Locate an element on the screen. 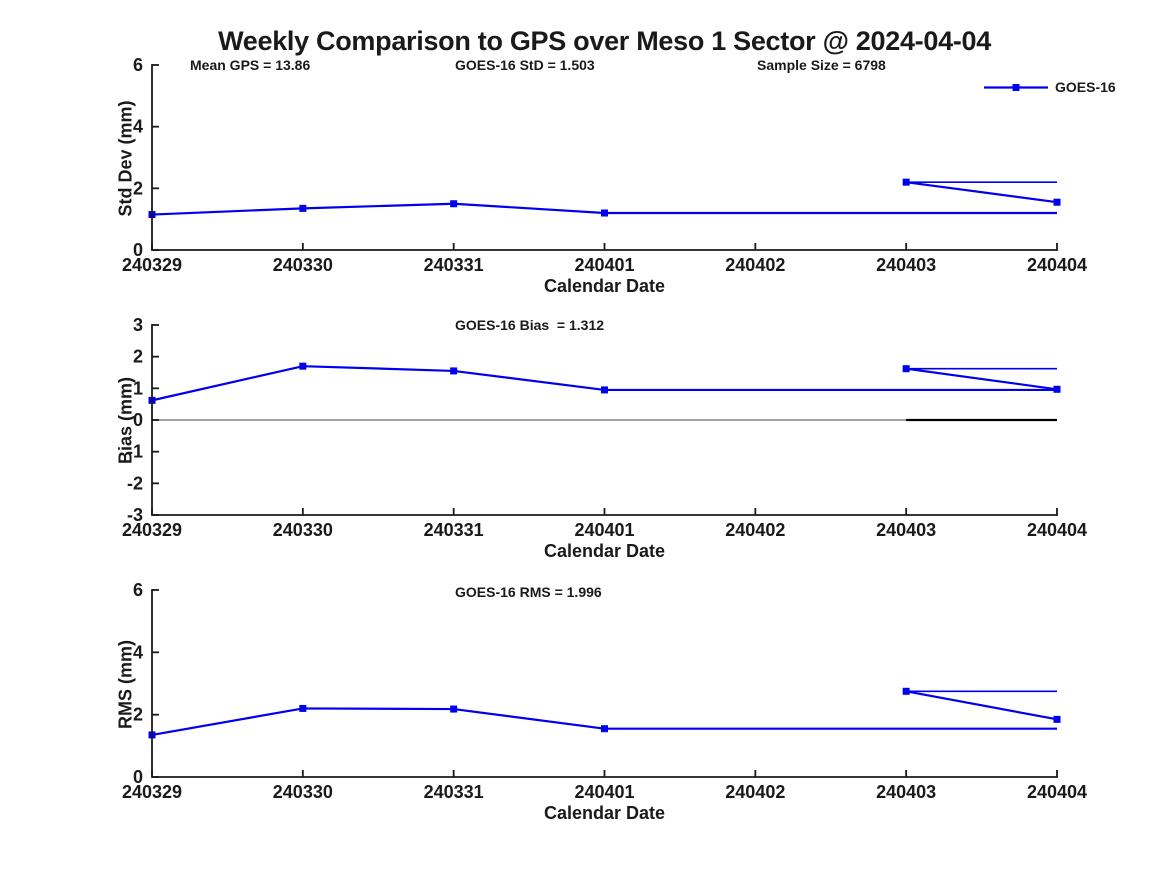 This screenshot has height=875, width=1167. legend-line-marker-icon is located at coordinates (1016, 87).